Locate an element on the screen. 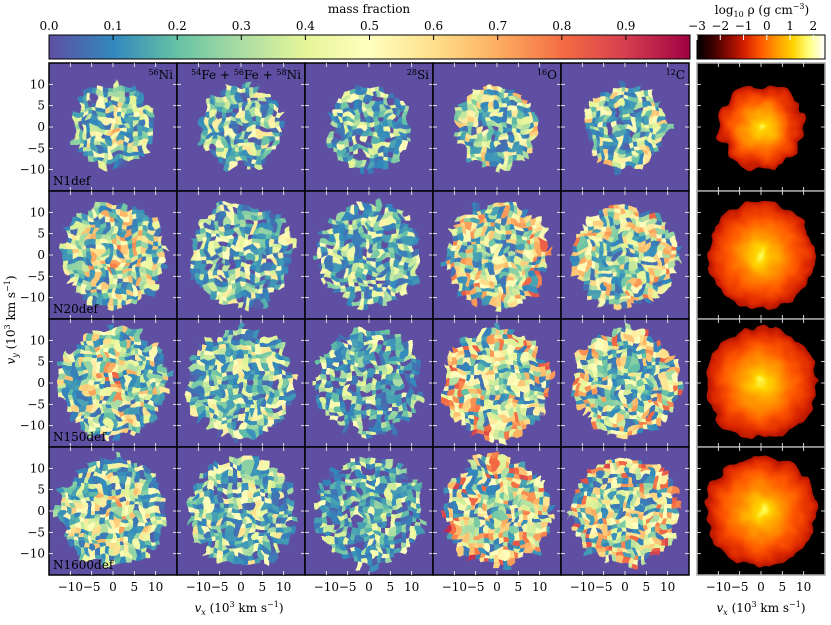 This screenshot has height=625, width=831. panel-N20def-fe is located at coordinates (241, 255).